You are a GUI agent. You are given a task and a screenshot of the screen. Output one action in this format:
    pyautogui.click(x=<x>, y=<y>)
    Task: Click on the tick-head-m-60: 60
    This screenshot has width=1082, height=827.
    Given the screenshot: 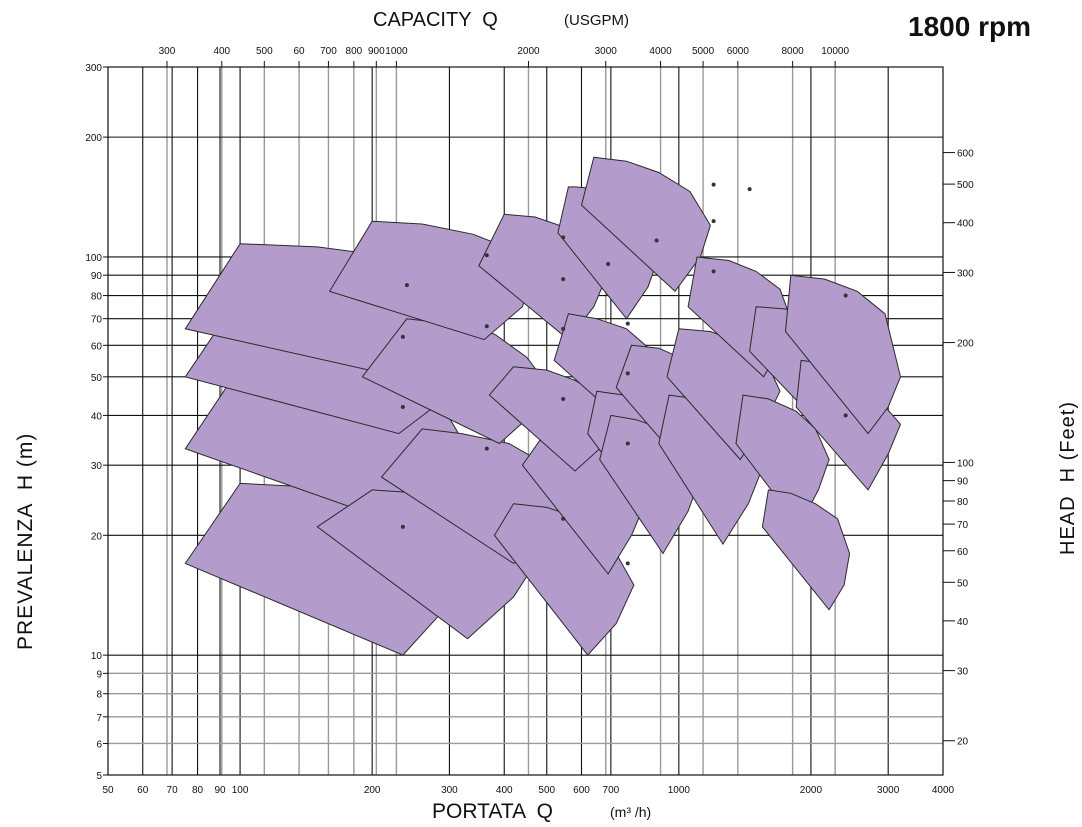 What is the action you would take?
    pyautogui.click(x=97, y=346)
    